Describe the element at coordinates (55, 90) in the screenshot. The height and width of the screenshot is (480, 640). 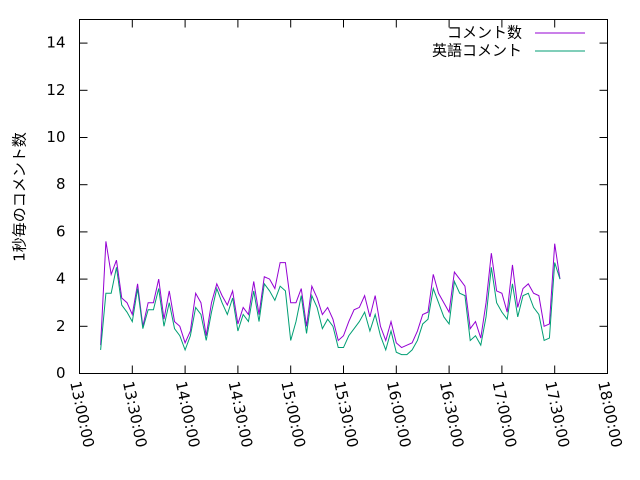
I see `y-tick-label: 12` at that location.